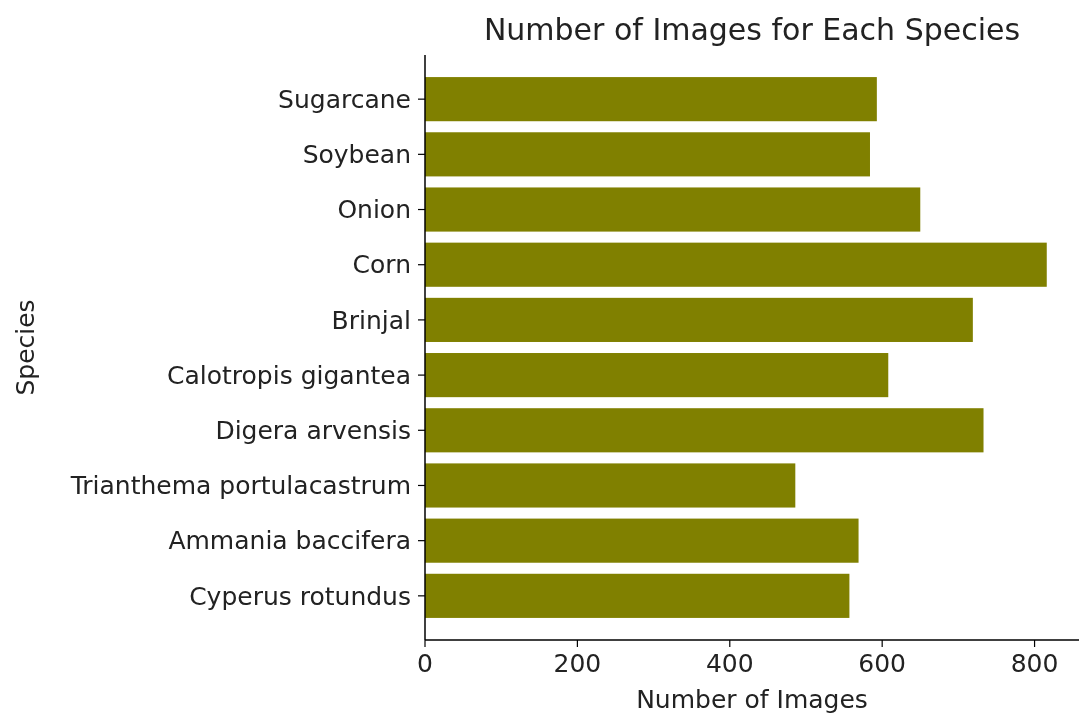 The width and height of the screenshot is (1079, 720). I want to click on y-tick-label: Calotropis gigantea, so click(289, 375).